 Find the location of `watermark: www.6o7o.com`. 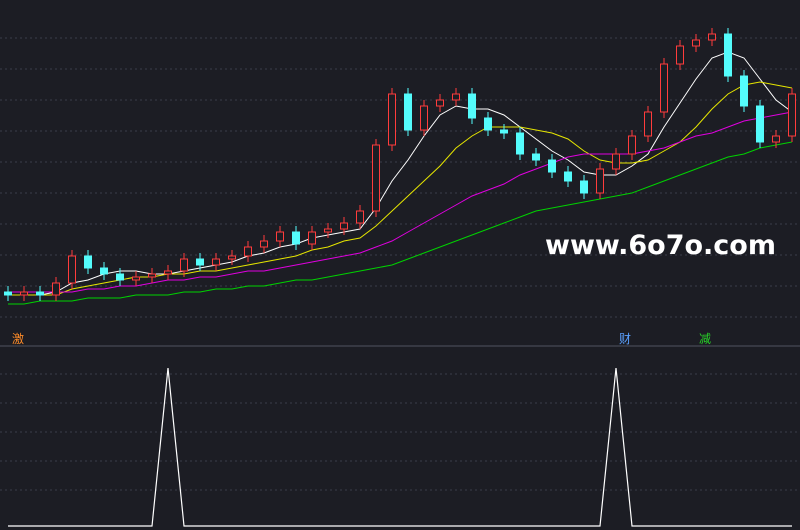

watermark: www.6o7o.com is located at coordinates (660, 245).